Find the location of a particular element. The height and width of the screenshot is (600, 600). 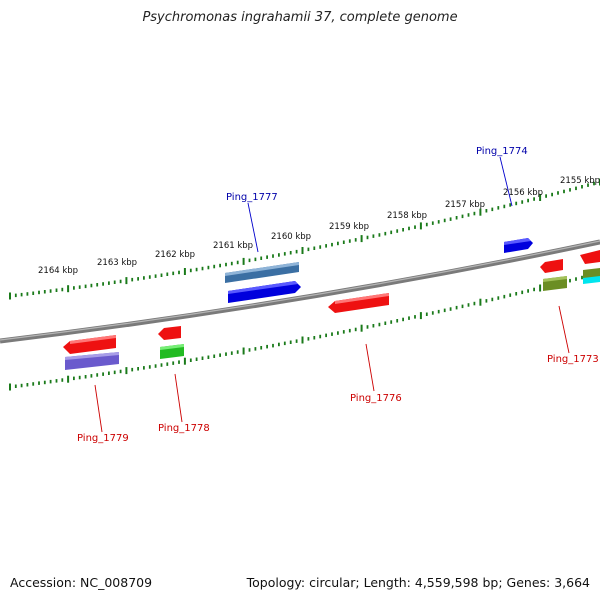

tick-label-2163: 2163 kbp is located at coordinates (117, 263).